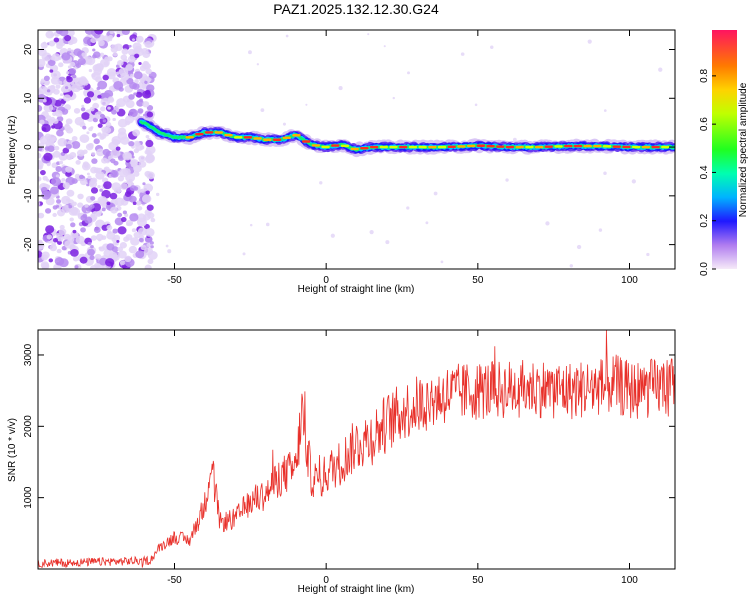  What do you see at coordinates (743, 149) in the screenshot?
I see `colorbar-label: Normalized spectral amplitude` at bounding box center [743, 149].